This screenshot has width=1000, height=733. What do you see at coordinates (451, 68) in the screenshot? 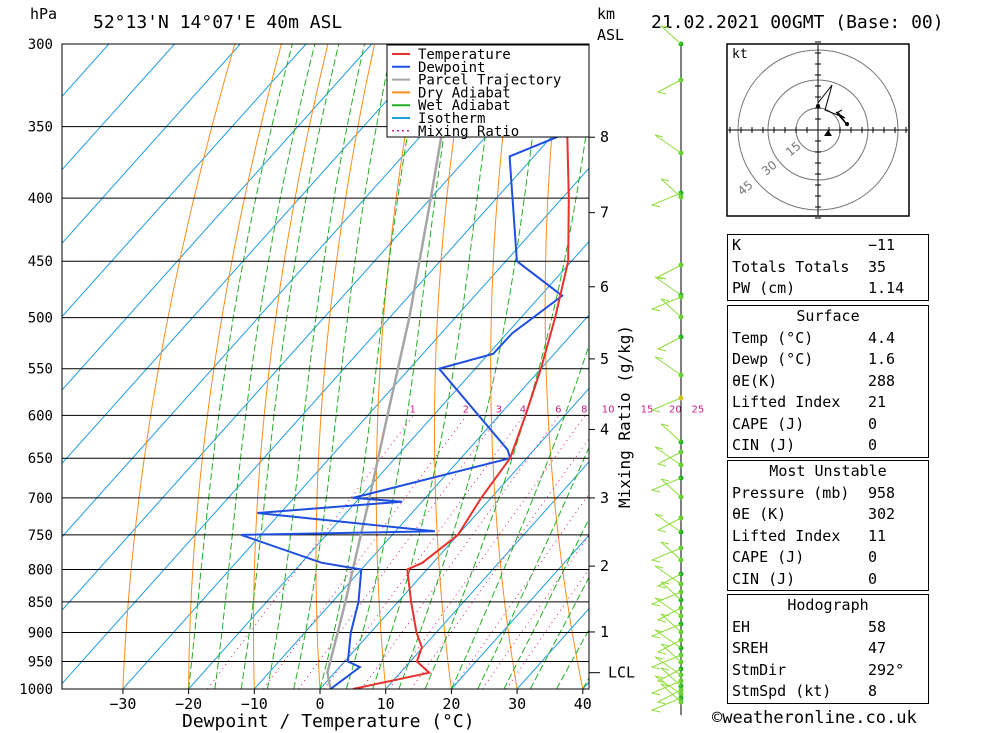
I see `legend-label: Dewpoint` at bounding box center [451, 68].